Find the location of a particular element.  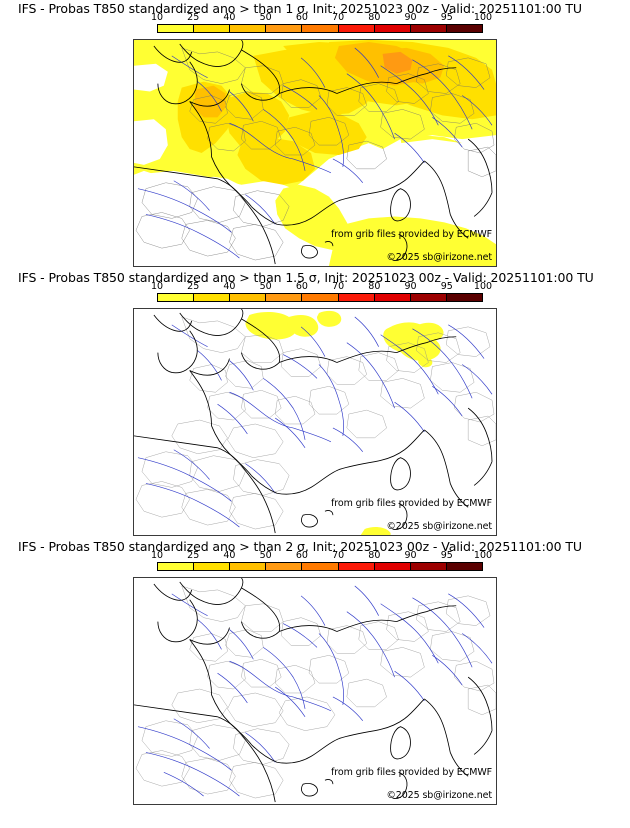

colorbar-2: 10 25 40 50 60 70 80 90 95 100 is located at coordinates (315, 294).